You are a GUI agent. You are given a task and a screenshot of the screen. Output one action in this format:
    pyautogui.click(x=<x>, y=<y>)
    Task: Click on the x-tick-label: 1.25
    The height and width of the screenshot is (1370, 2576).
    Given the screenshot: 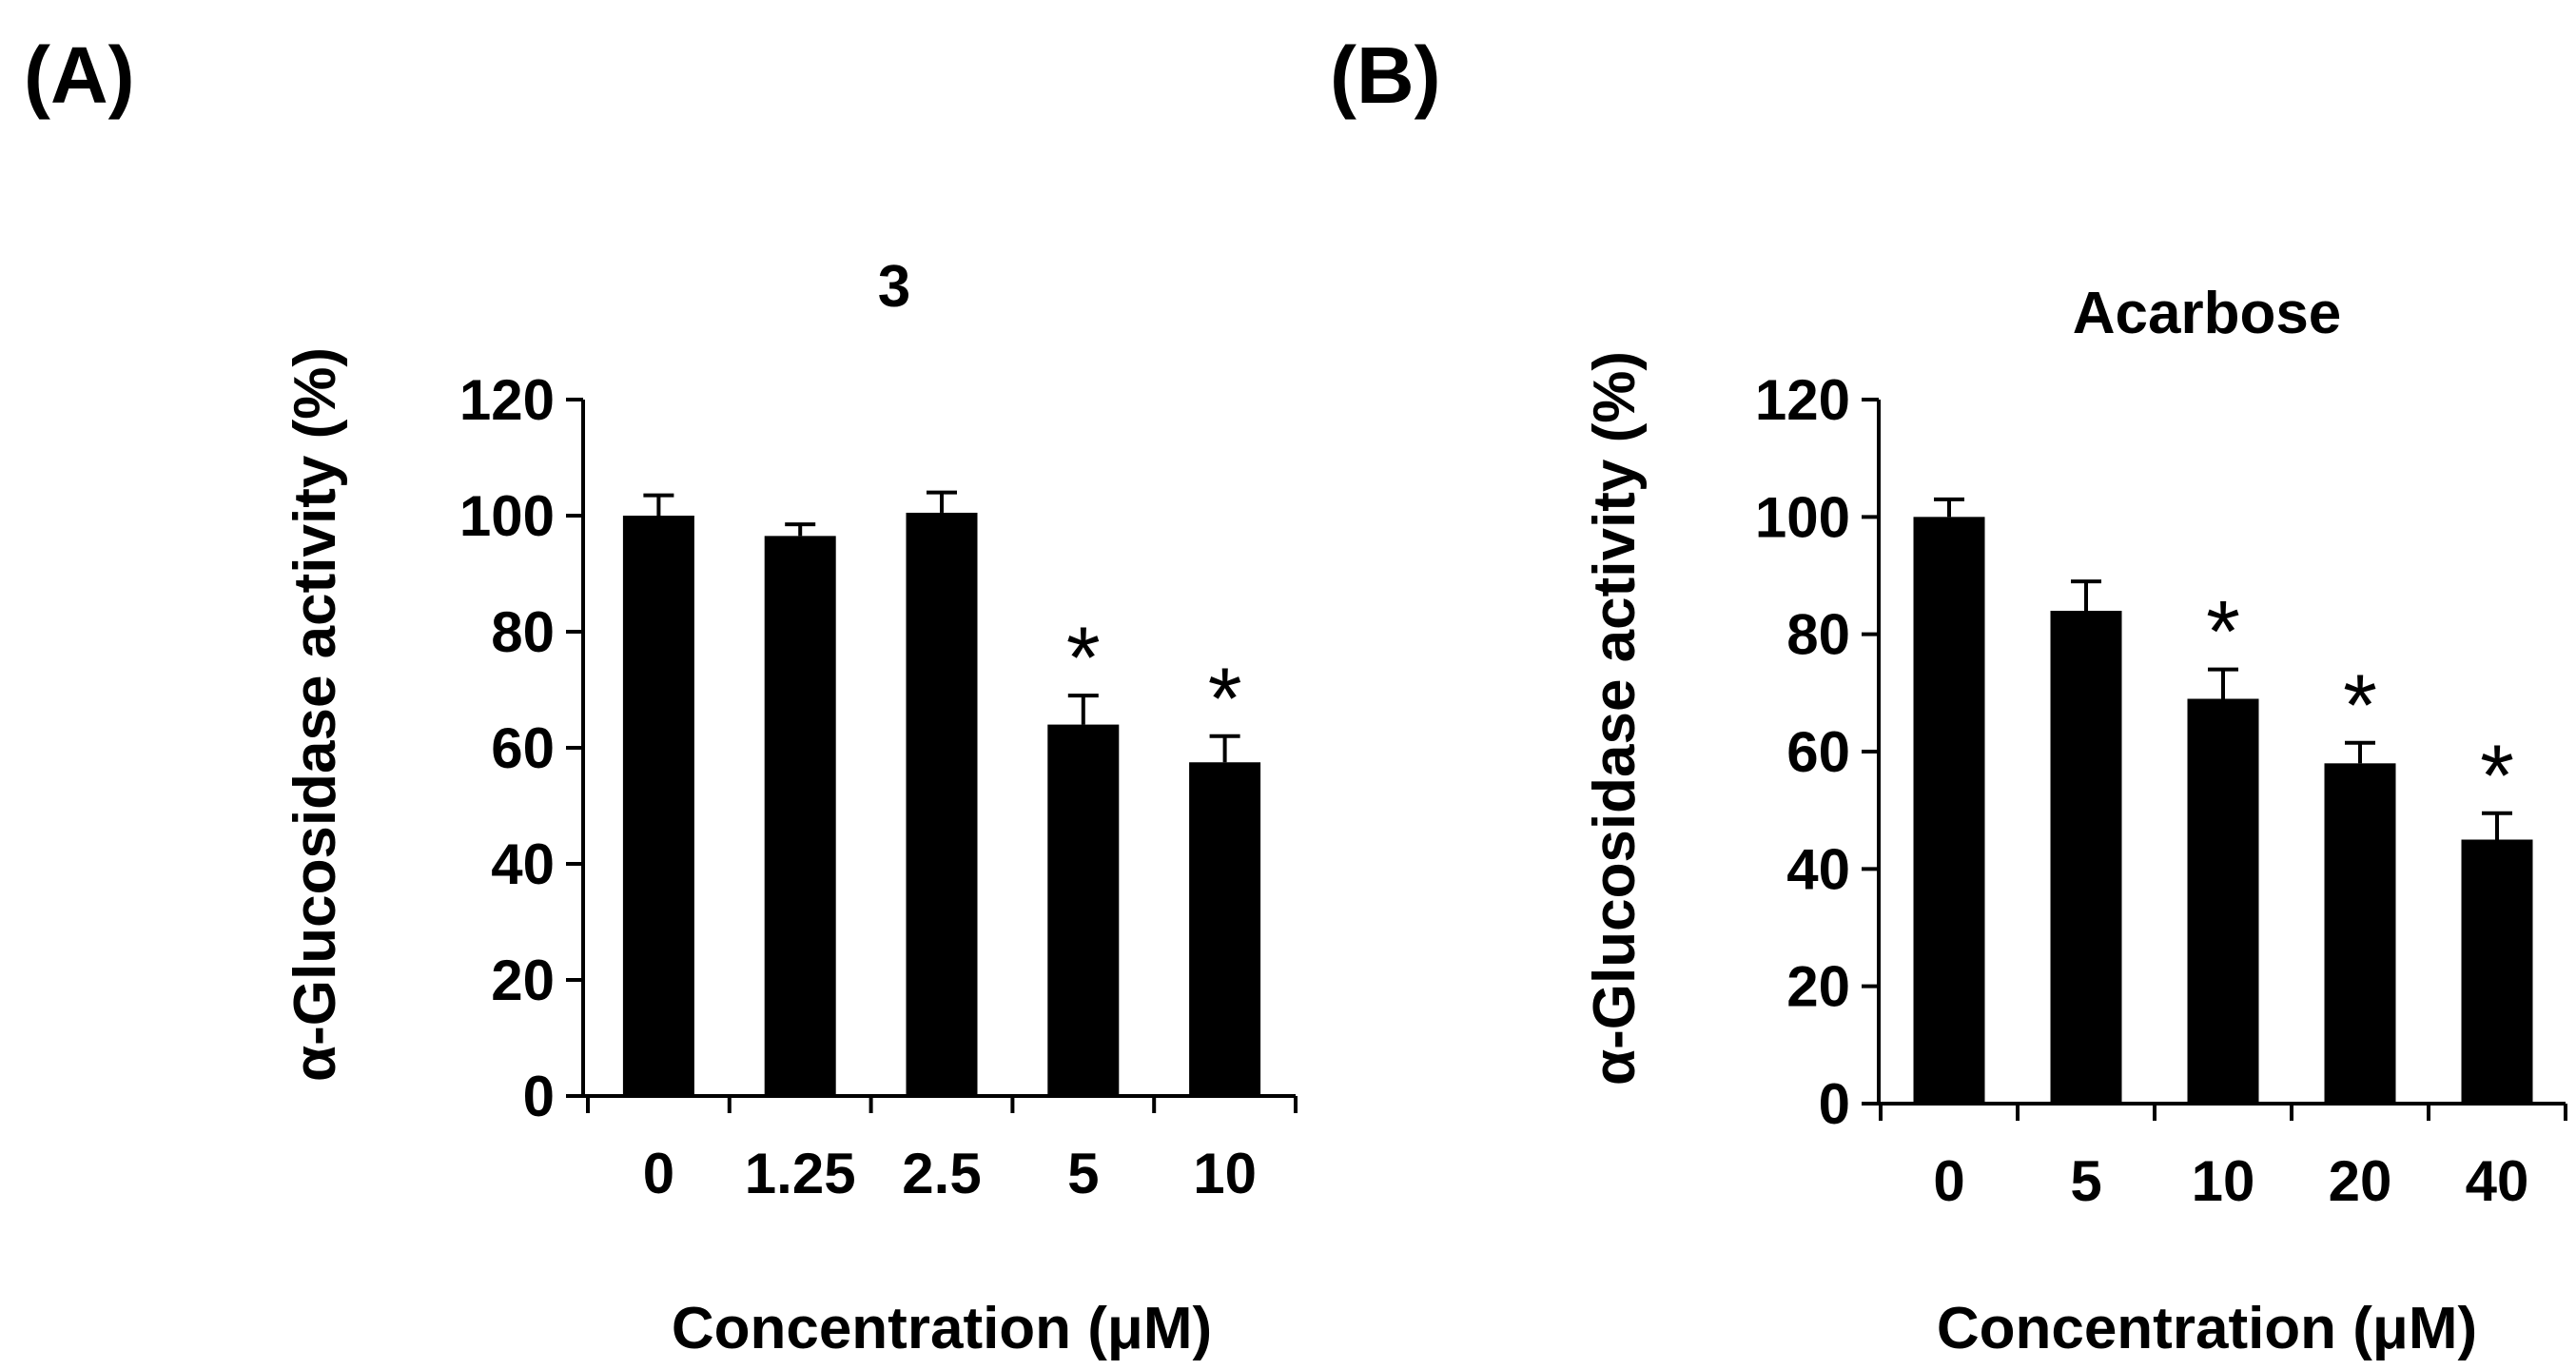 What is the action you would take?
    pyautogui.click(x=800, y=1173)
    